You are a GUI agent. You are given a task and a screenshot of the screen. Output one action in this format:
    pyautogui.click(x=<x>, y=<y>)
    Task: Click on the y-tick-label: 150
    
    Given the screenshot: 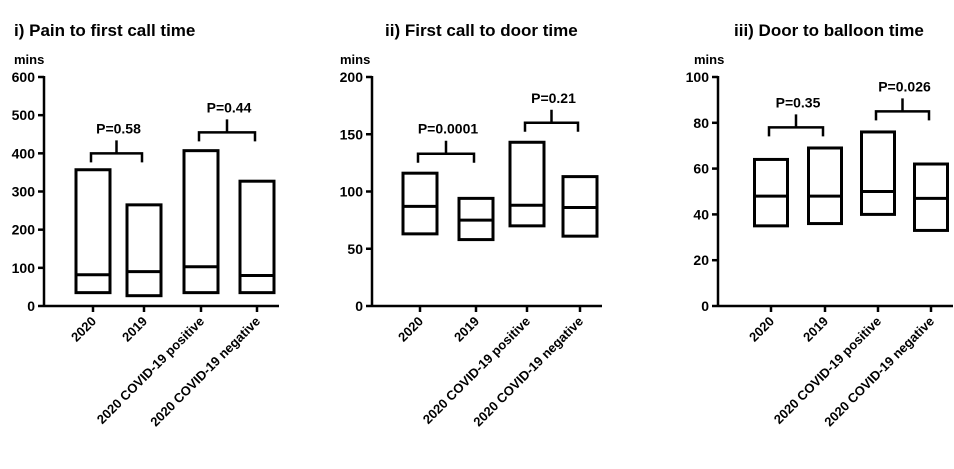 What is the action you would take?
    pyautogui.click(x=352, y=134)
    